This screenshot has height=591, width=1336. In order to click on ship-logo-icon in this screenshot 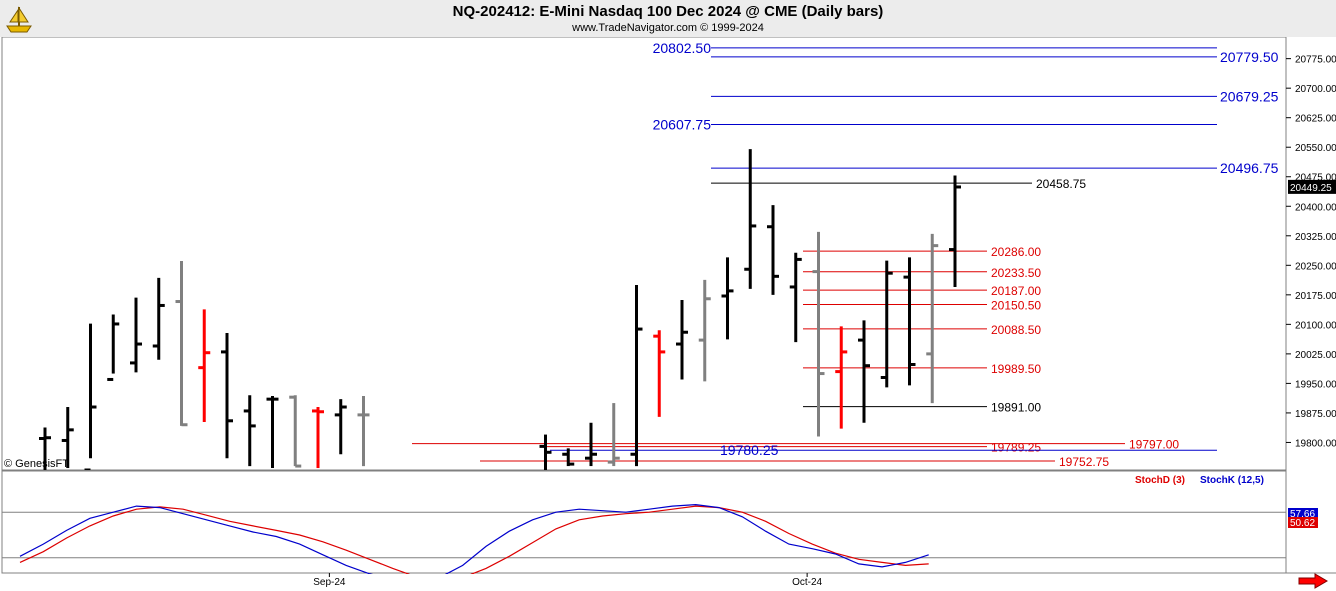, I will do `click(19, 19)`.